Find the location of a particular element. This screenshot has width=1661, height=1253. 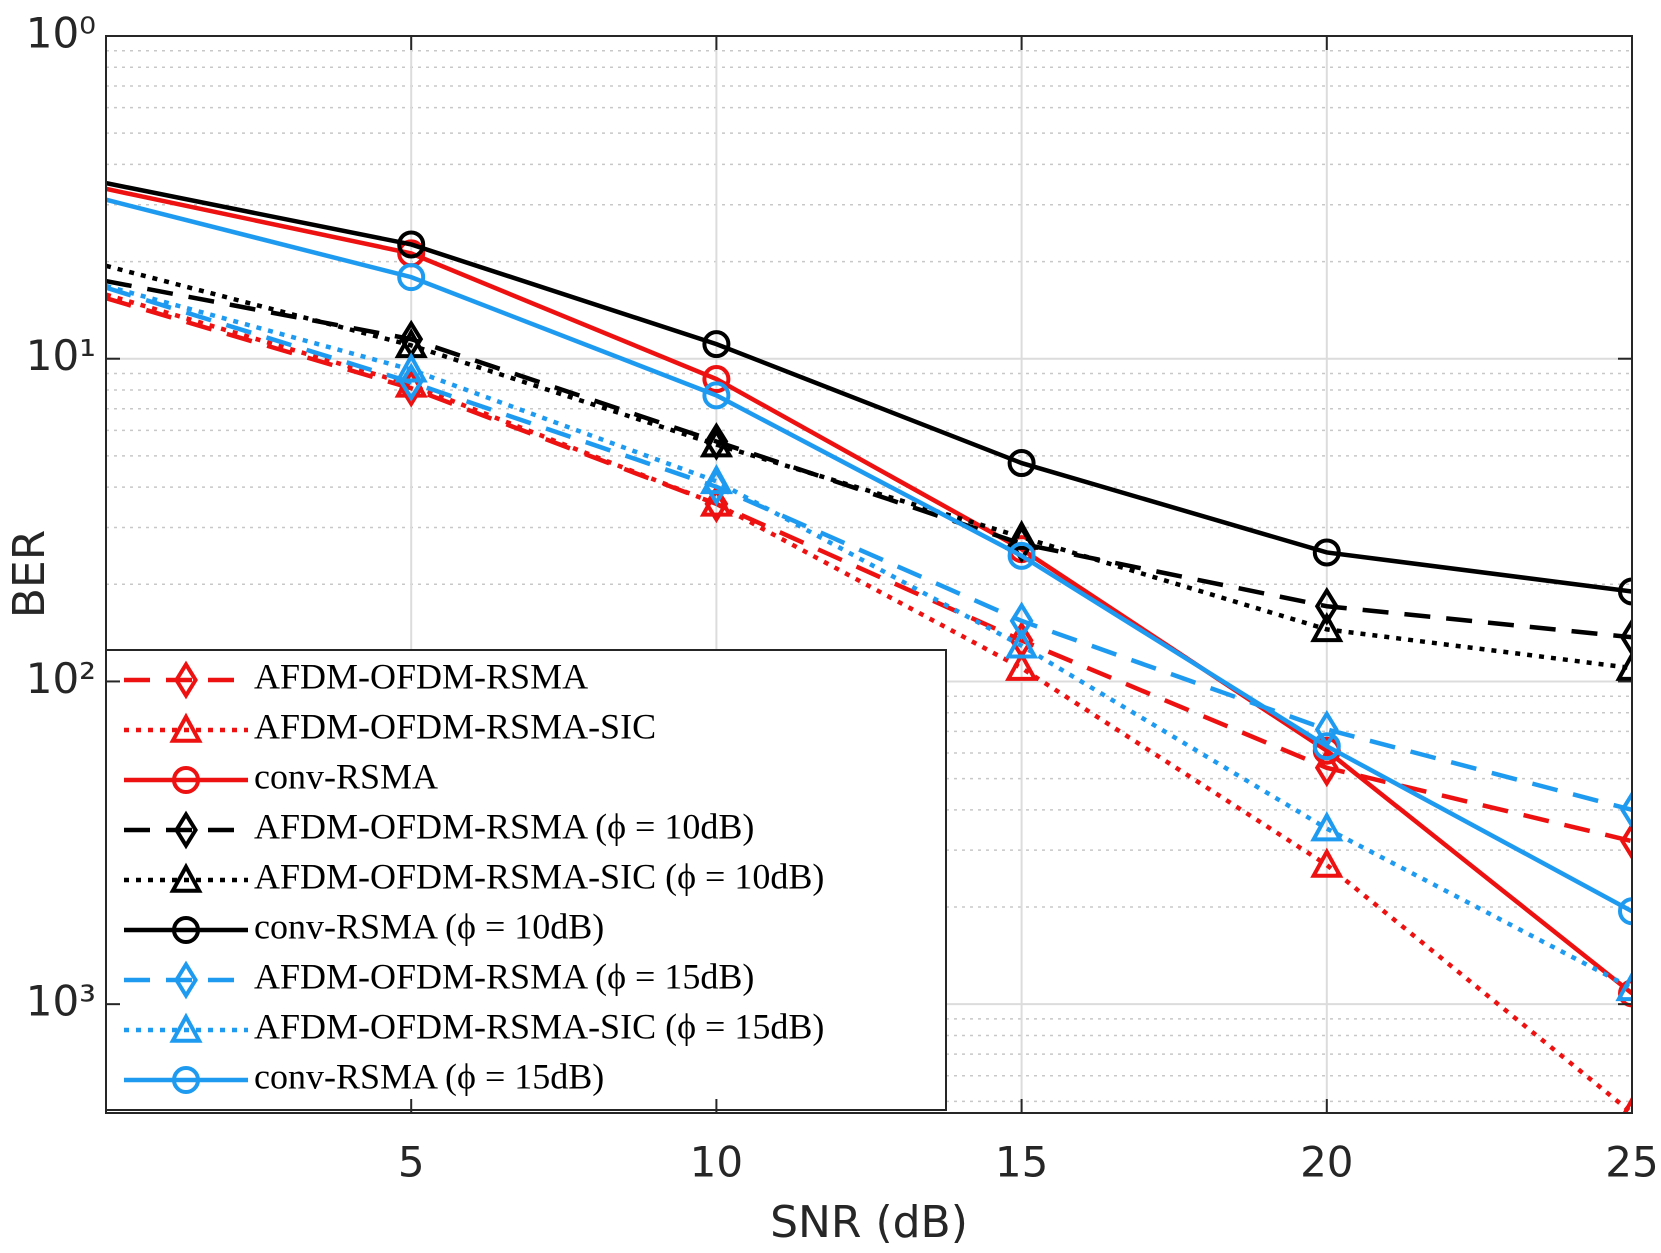

legend-label: conv-RSMA is located at coordinates (346, 776).